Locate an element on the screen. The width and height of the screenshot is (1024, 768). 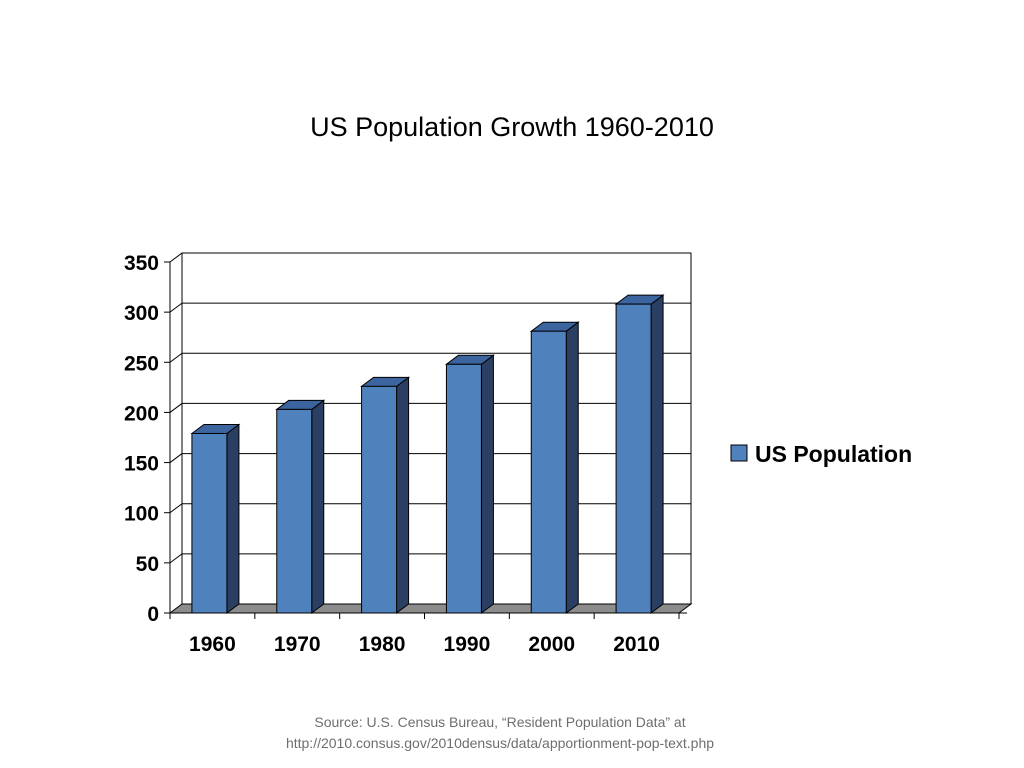
legend: US Population is located at coordinates (821, 454).